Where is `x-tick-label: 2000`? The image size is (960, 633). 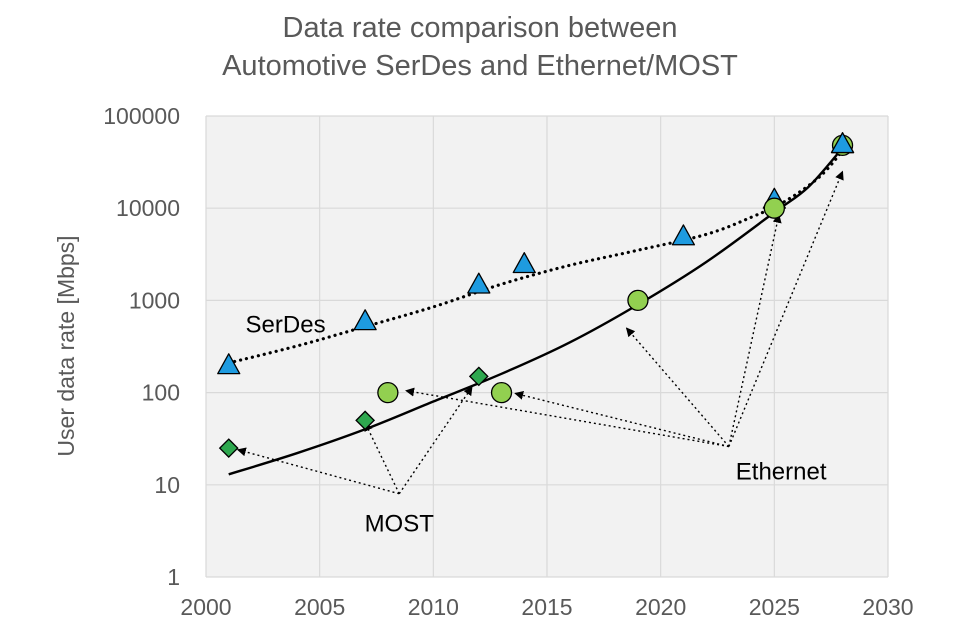
x-tick-label: 2000 is located at coordinates (205, 607).